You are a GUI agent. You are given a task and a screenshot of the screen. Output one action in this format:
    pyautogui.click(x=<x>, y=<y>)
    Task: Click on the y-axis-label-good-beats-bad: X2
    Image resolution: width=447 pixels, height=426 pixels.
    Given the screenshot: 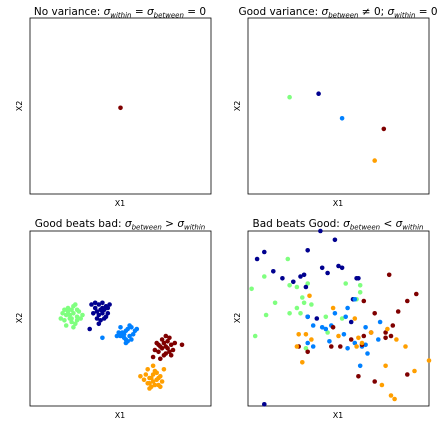 What is the action you would take?
    pyautogui.click(x=19, y=318)
    